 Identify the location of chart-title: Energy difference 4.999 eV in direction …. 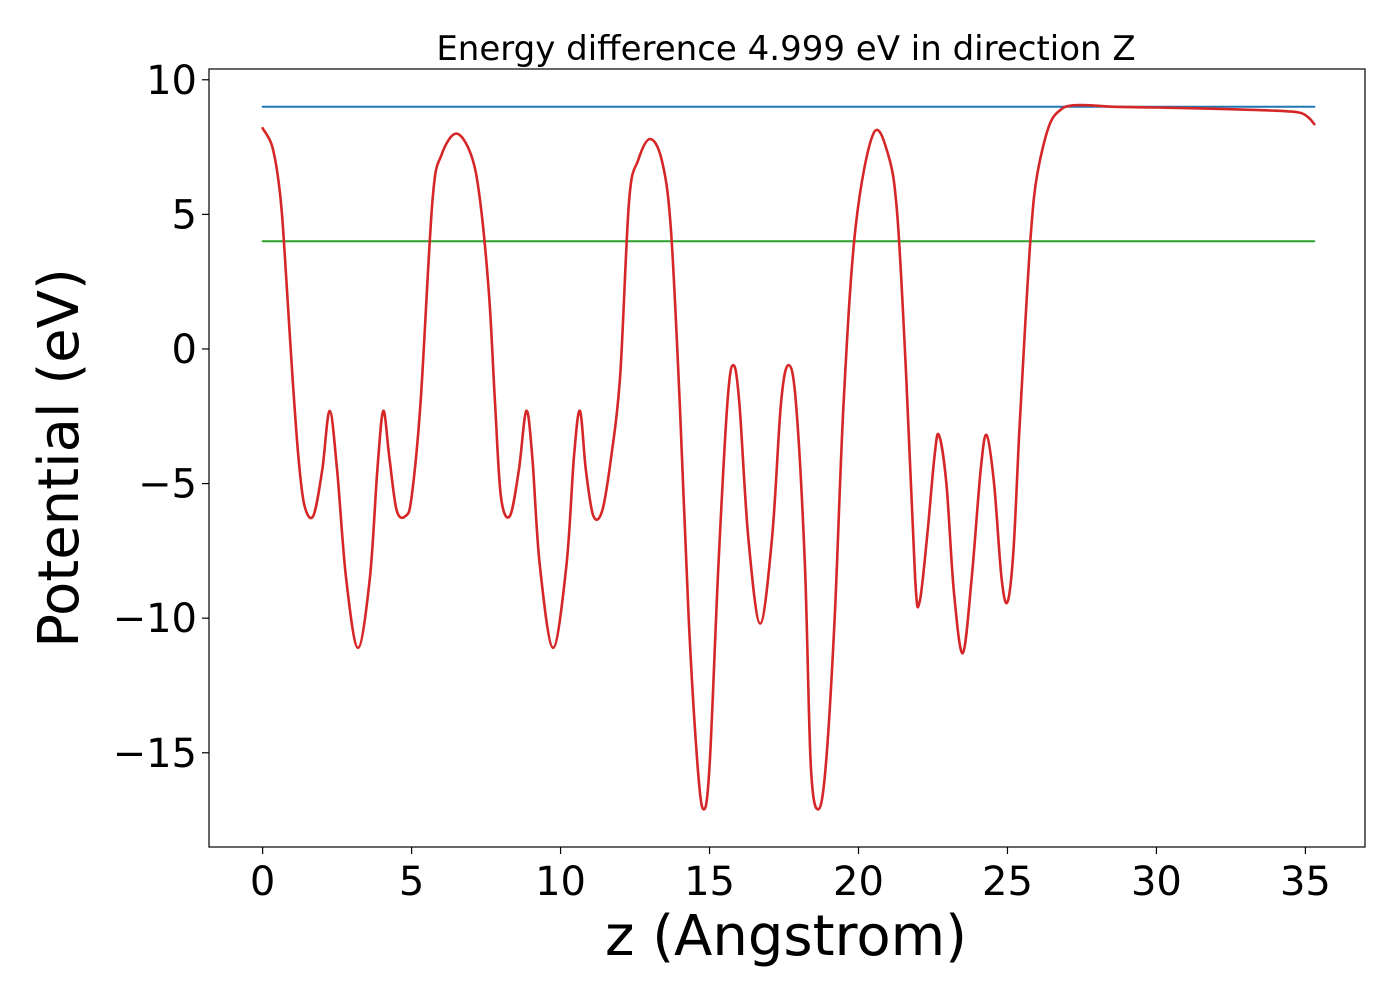
(785, 49).